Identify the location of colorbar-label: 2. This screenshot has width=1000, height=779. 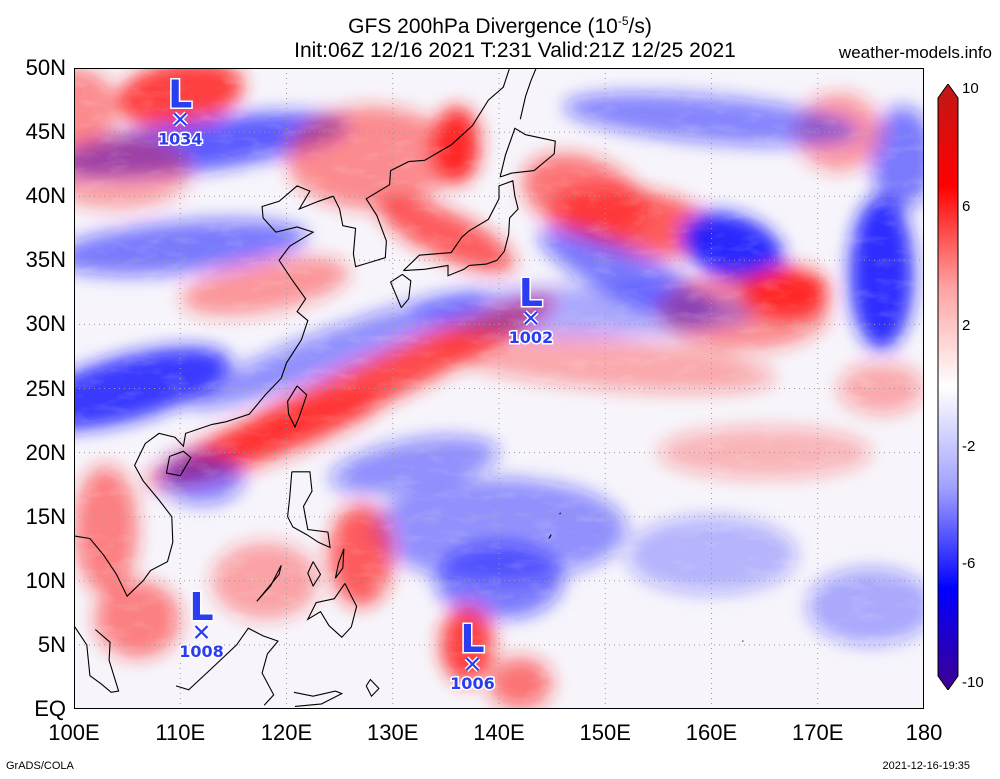
(966, 325).